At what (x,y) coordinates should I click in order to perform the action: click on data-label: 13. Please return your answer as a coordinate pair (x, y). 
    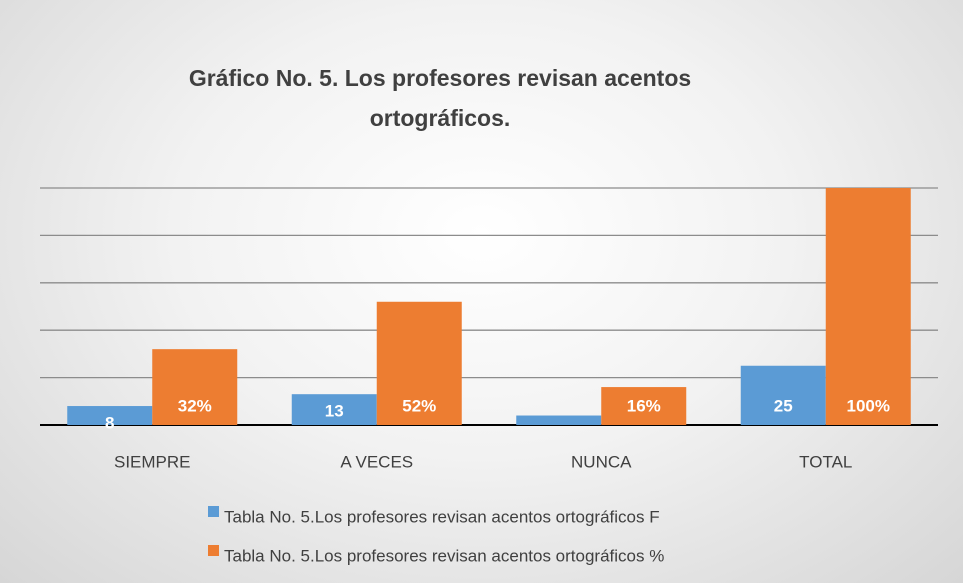
    Looking at the image, I should click on (334, 411).